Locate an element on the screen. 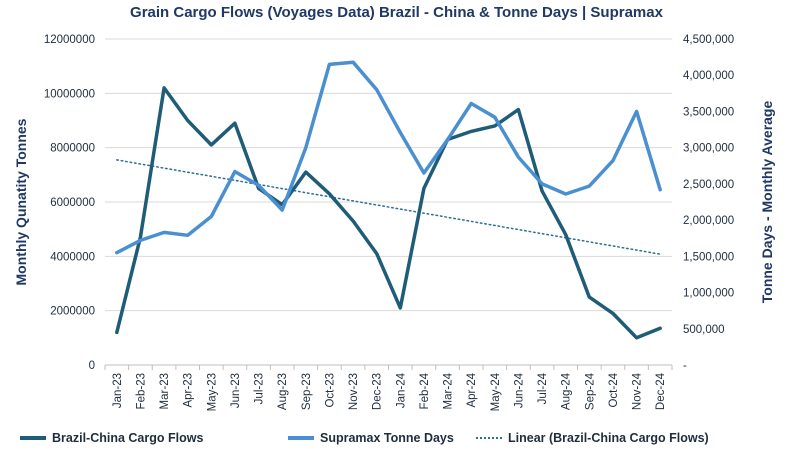 The image size is (793, 456). x-tick-label: Jul-23 is located at coordinates (260, 388).